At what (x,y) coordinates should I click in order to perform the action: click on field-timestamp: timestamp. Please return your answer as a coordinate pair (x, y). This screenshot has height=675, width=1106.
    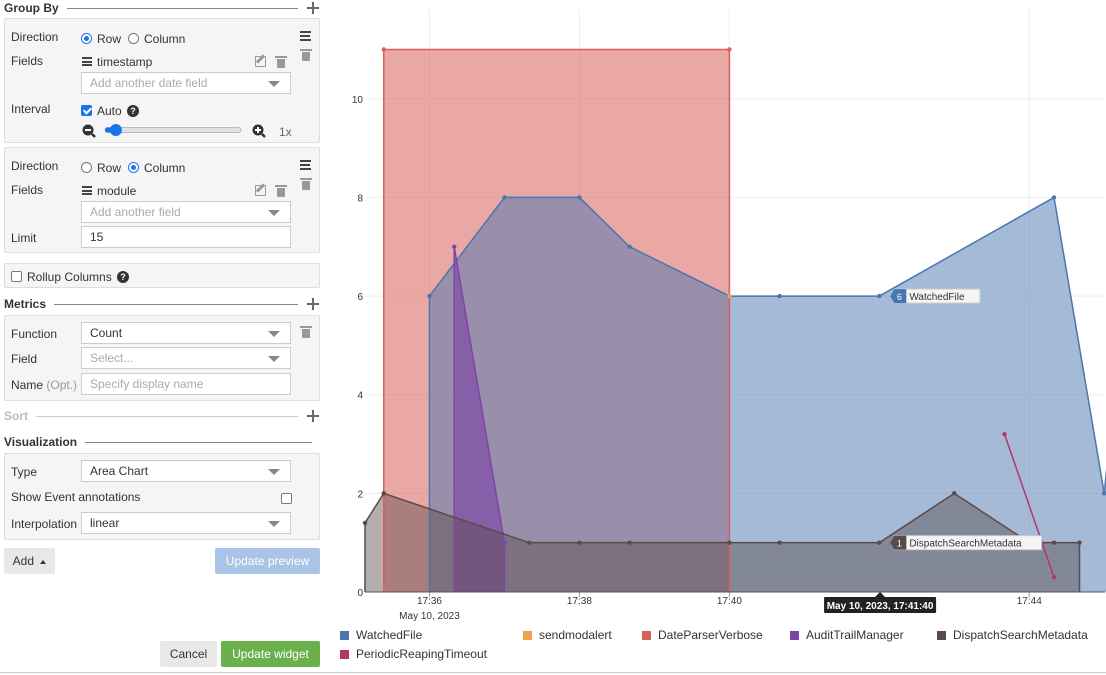
    Looking at the image, I should click on (125, 62).